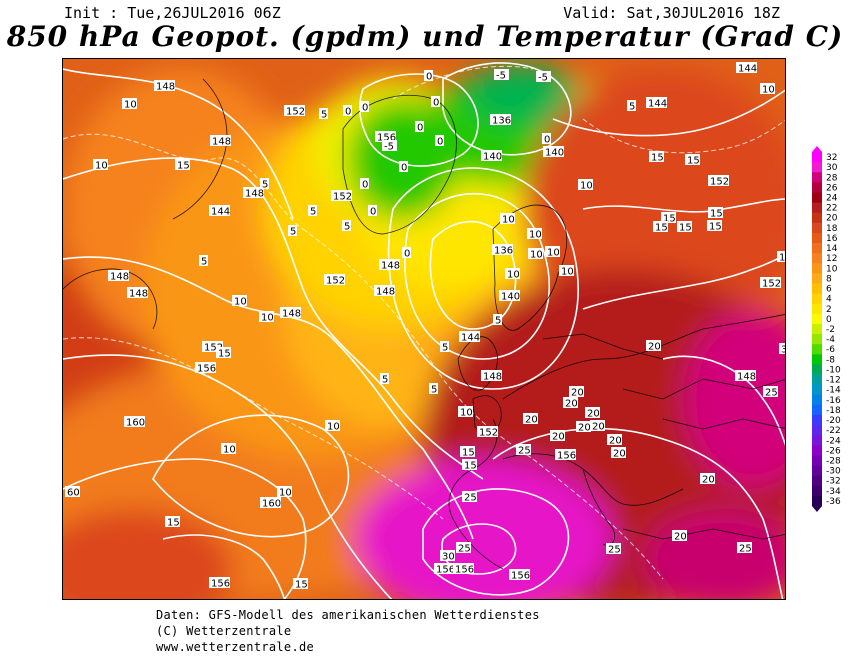 This screenshot has height=657, width=850. What do you see at coordinates (671, 13) in the screenshot?
I see `valid-time: Valid: Sat,30JUL2016 18Z` at bounding box center [671, 13].